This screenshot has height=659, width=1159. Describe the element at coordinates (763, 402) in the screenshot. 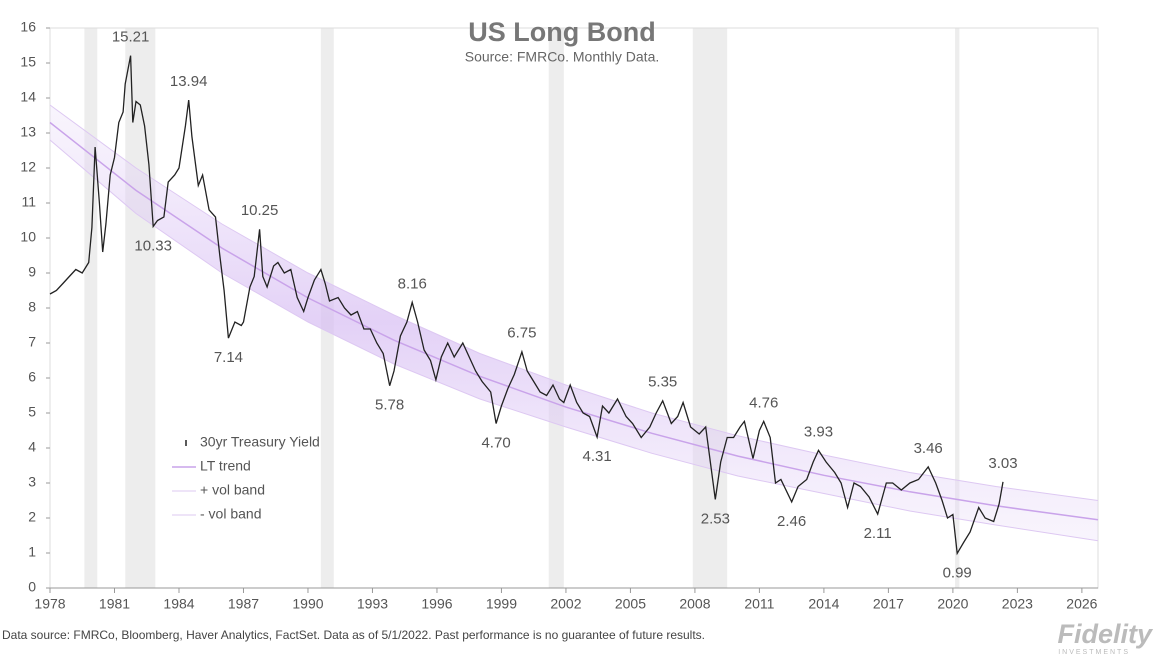

I see `annotation: 4.76` at that location.